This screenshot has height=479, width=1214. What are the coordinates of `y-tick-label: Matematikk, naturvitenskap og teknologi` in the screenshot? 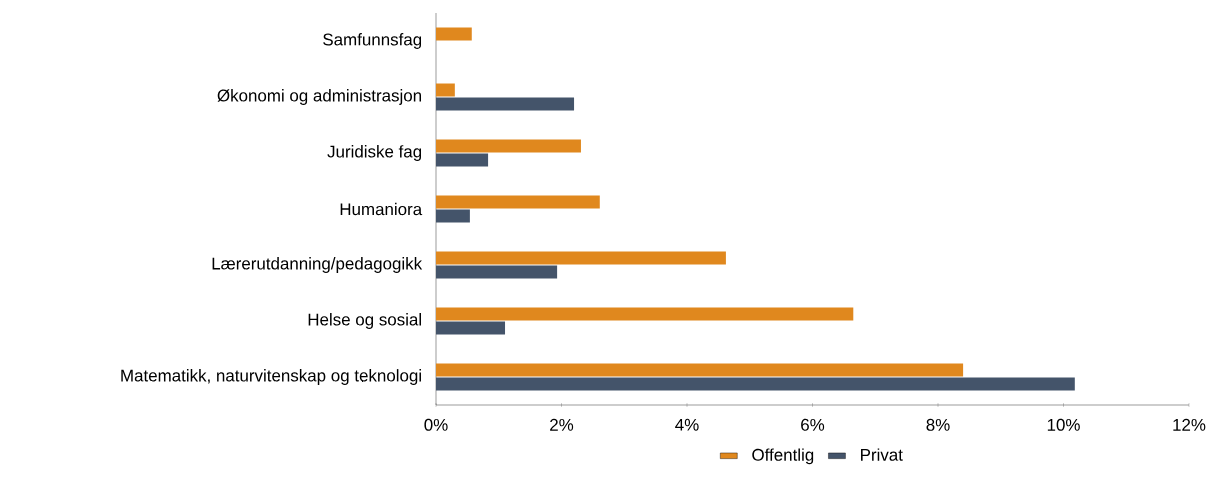 It's located at (271, 377).